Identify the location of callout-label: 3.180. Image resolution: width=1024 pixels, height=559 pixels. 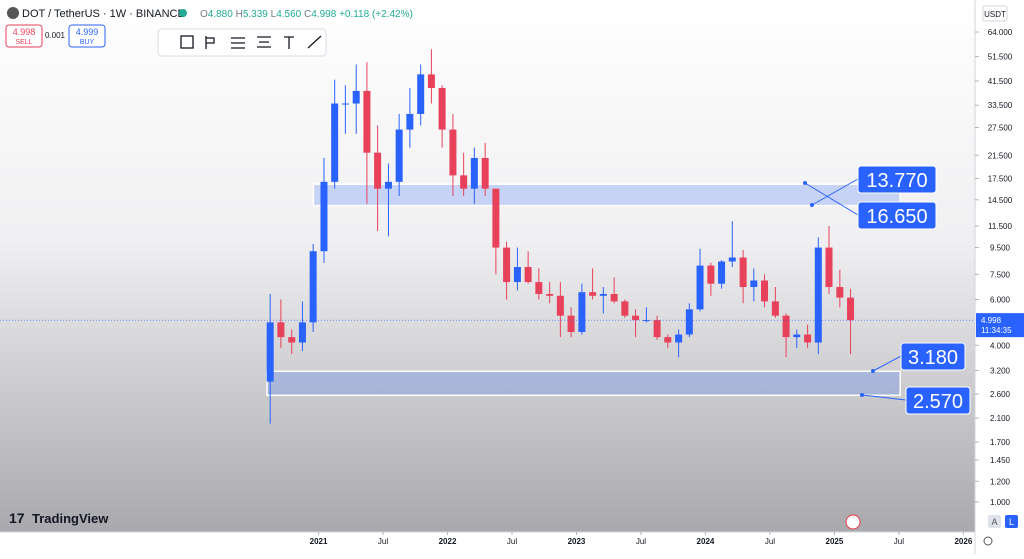
(933, 358).